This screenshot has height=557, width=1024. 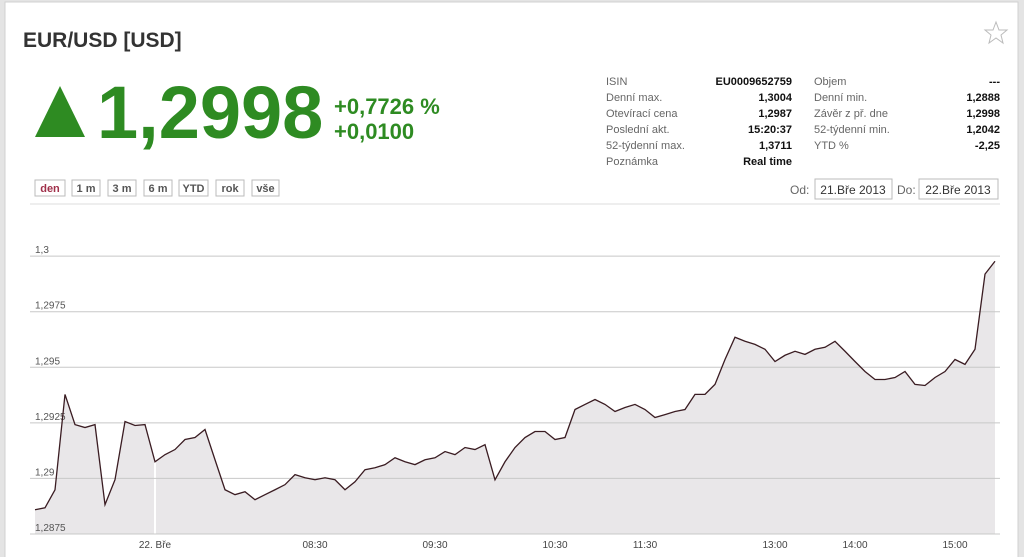 I want to click on range-label: 6 m, so click(x=158, y=189).